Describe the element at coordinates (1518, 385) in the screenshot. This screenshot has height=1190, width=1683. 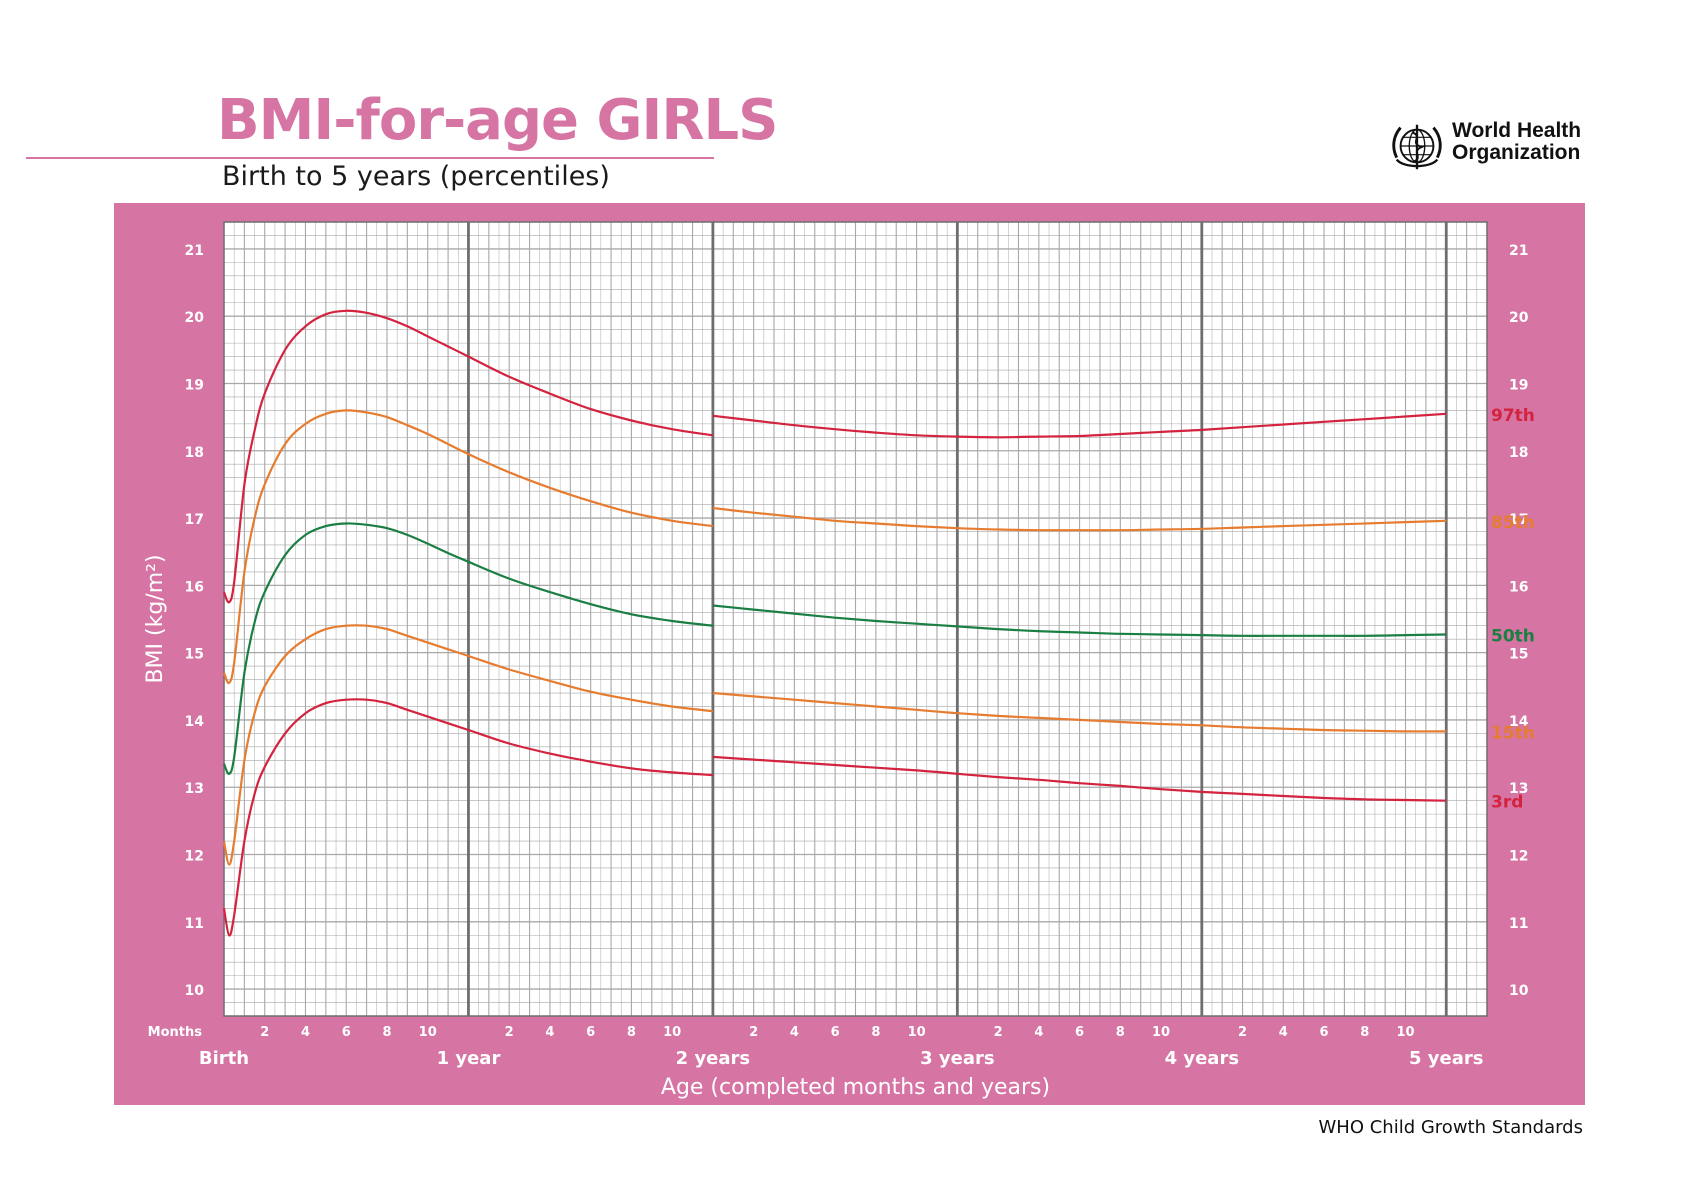
I see `y-tick-label-right: 19` at that location.